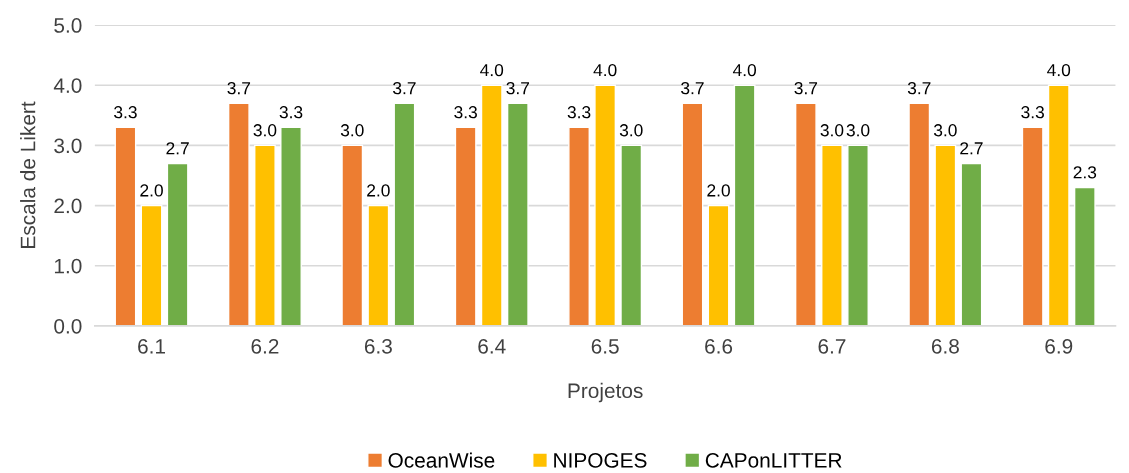 The height and width of the screenshot is (473, 1129). Describe the element at coordinates (28, 174) in the screenshot. I see `y-axis-title: Escala de Likert` at that location.